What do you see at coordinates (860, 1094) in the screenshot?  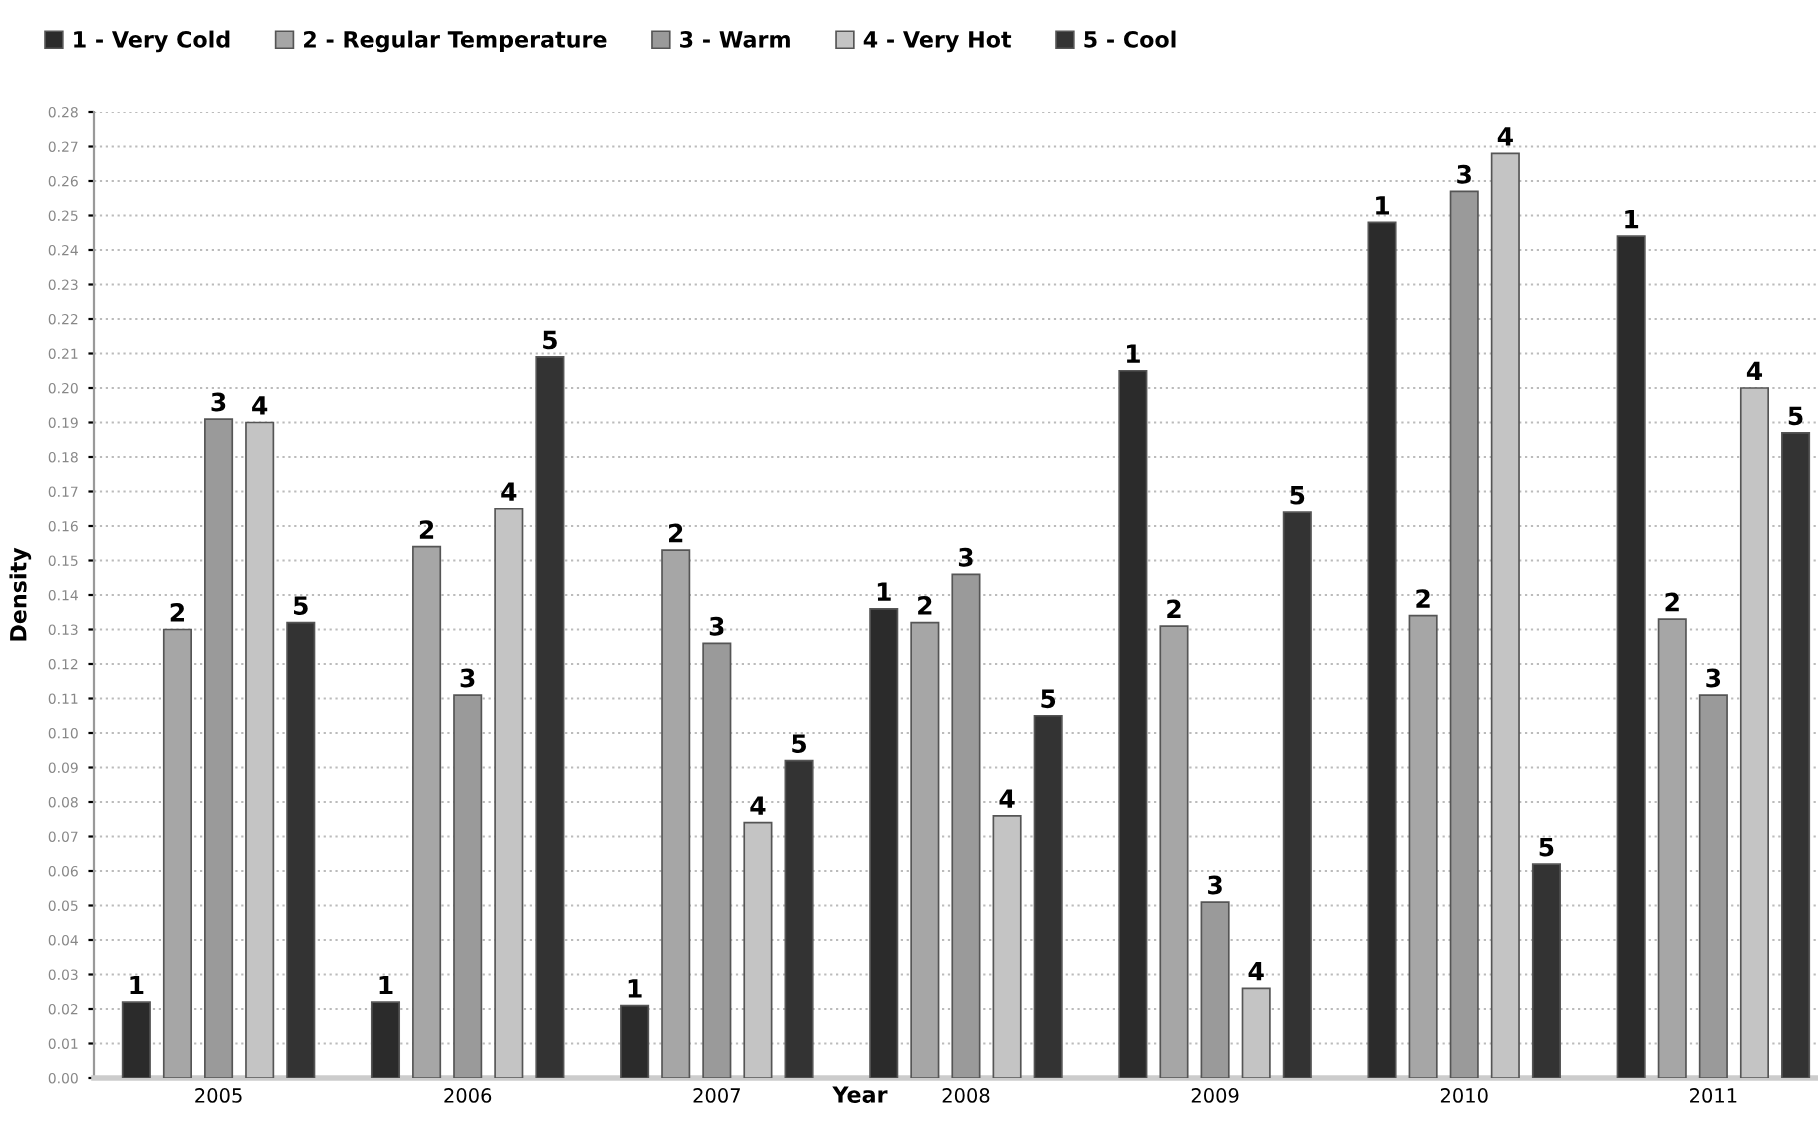 I see `x-axis-title: Year` at bounding box center [860, 1094].